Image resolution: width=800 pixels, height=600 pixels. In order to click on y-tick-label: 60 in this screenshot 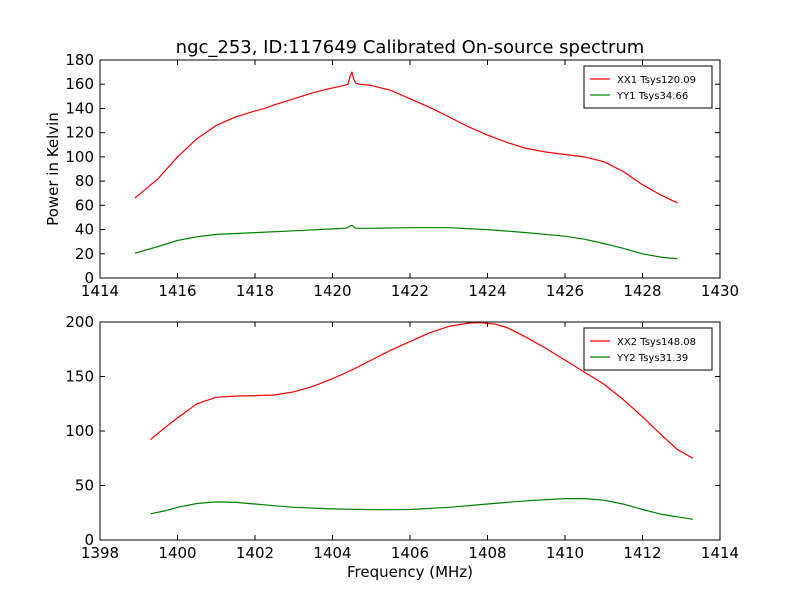, I will do `click(84, 205)`.